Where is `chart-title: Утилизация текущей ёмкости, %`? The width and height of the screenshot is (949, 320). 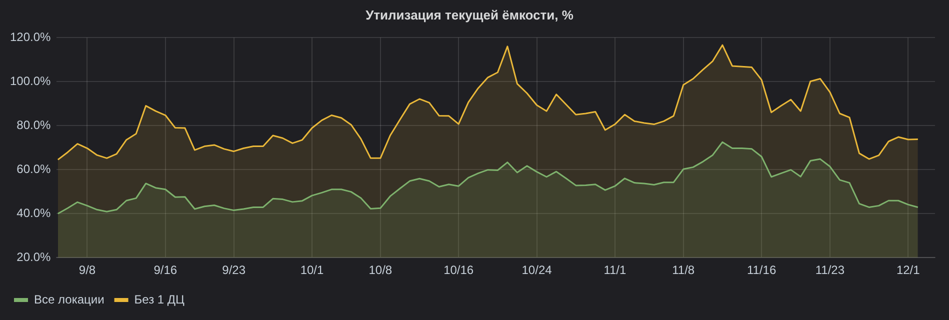 chart-title: Утилизация текущей ёмкости, % is located at coordinates (470, 14).